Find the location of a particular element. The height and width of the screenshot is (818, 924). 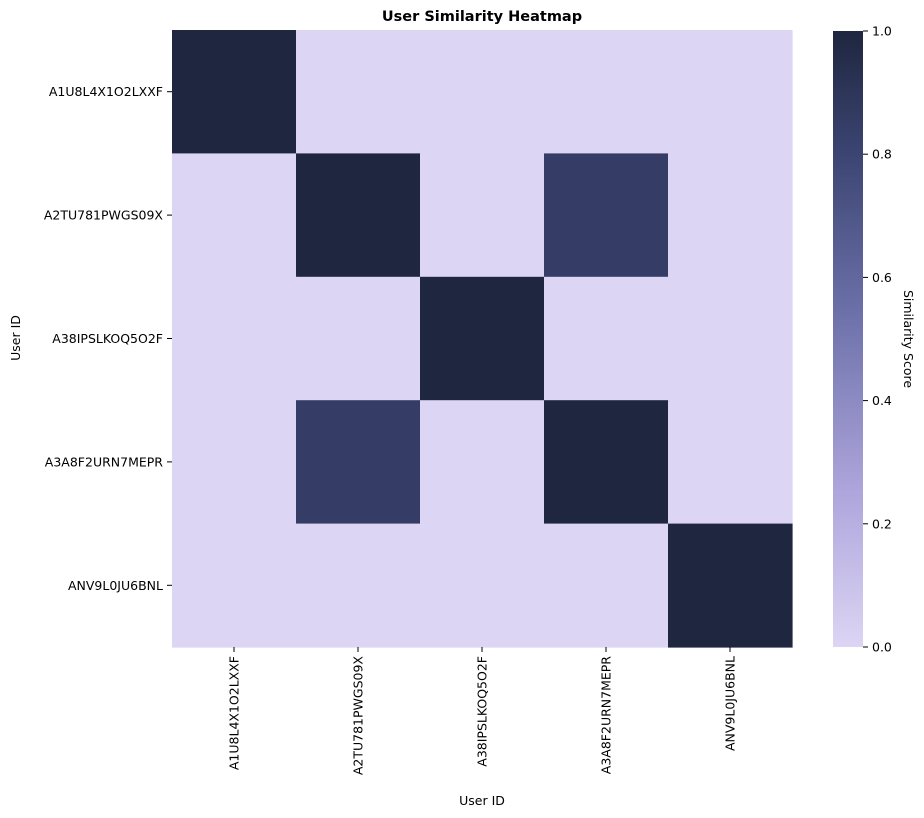

colorbar-ticks: 0.0 0.2 0.4 0.6 0.8 1.0 is located at coordinates (877, 339).